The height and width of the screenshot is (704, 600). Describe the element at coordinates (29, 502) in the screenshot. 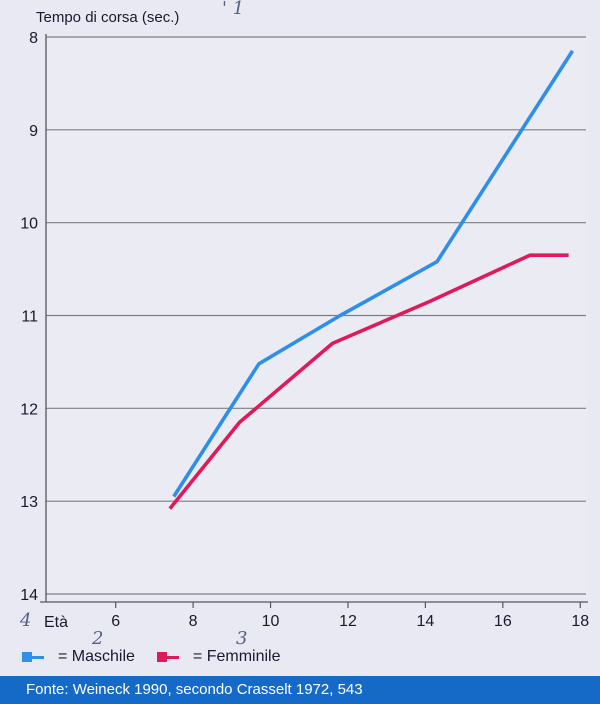

I see `y-tick-label: 13` at that location.